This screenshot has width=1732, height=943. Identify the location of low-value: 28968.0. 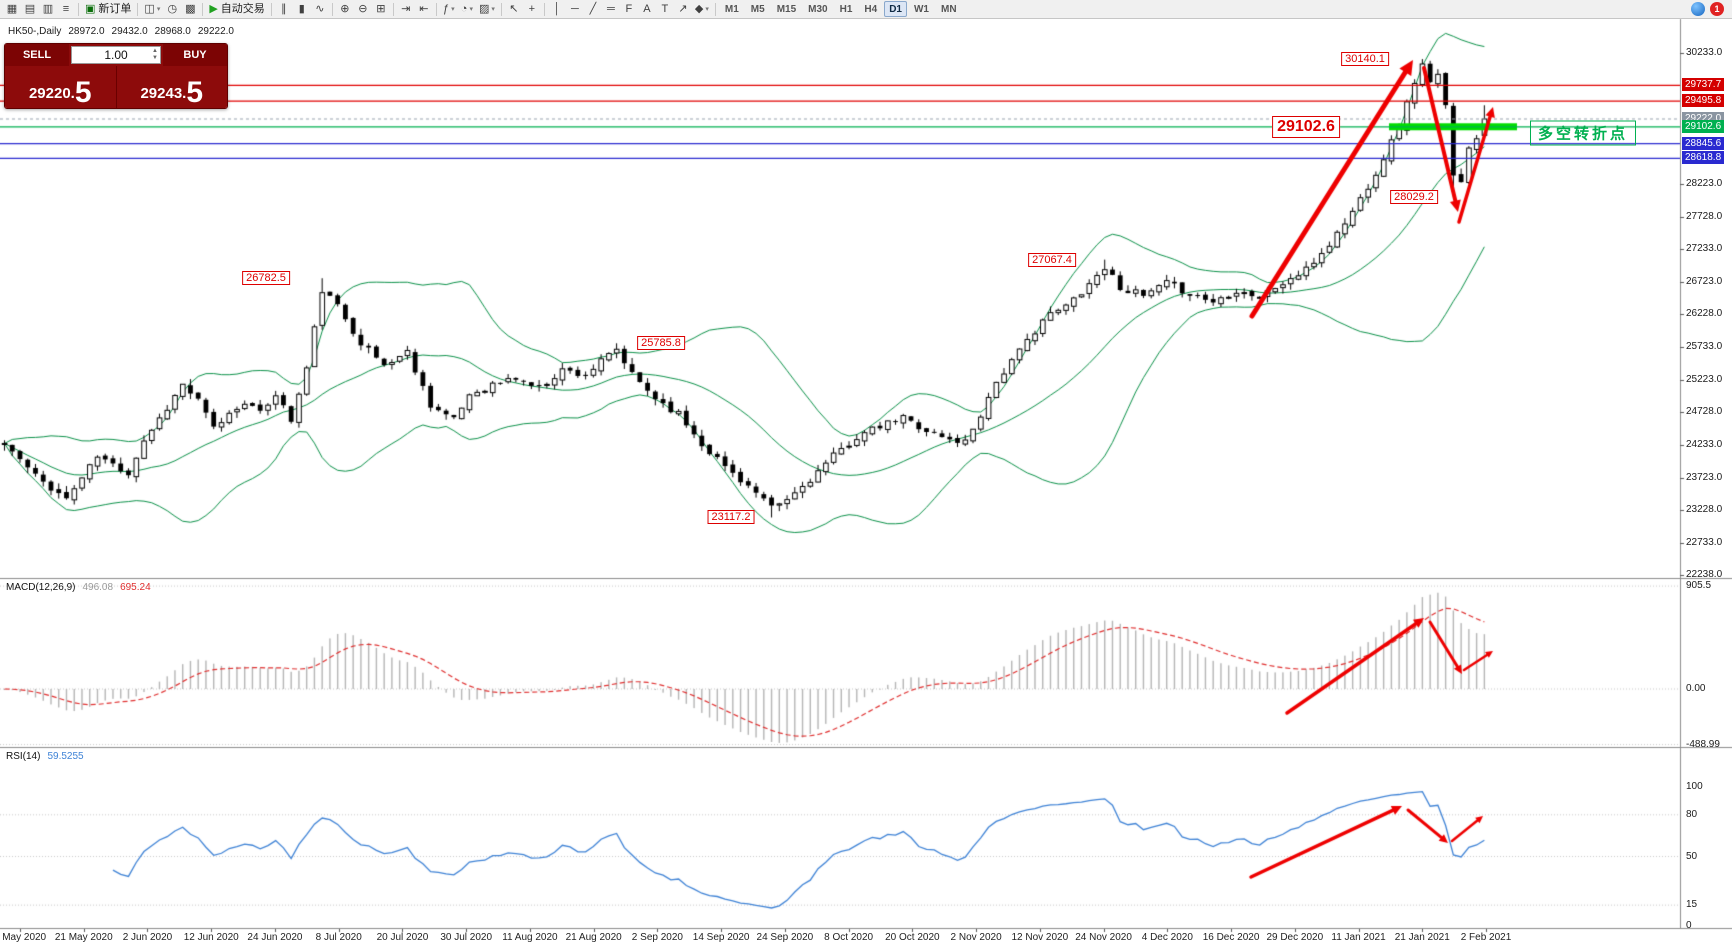
(172, 31).